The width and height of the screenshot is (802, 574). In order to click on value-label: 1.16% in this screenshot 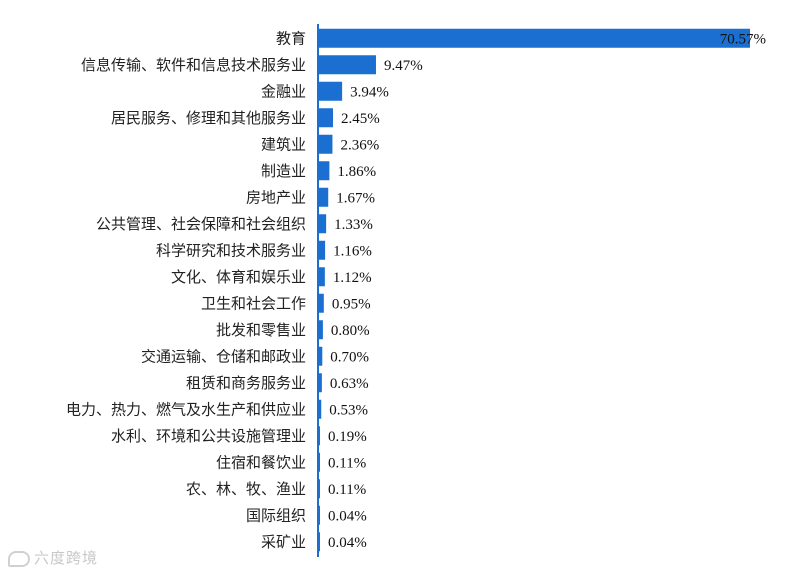, I will do `click(352, 251)`.